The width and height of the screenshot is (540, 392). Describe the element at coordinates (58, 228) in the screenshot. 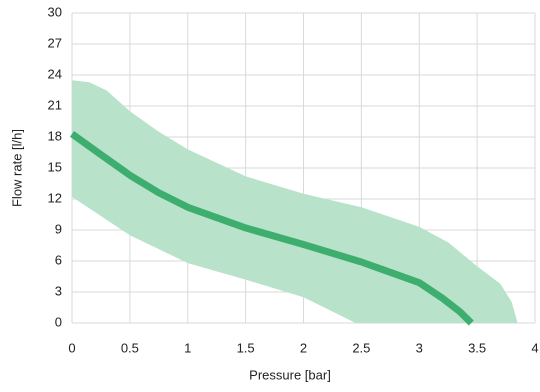

I see `y-tick-label: 9` at that location.